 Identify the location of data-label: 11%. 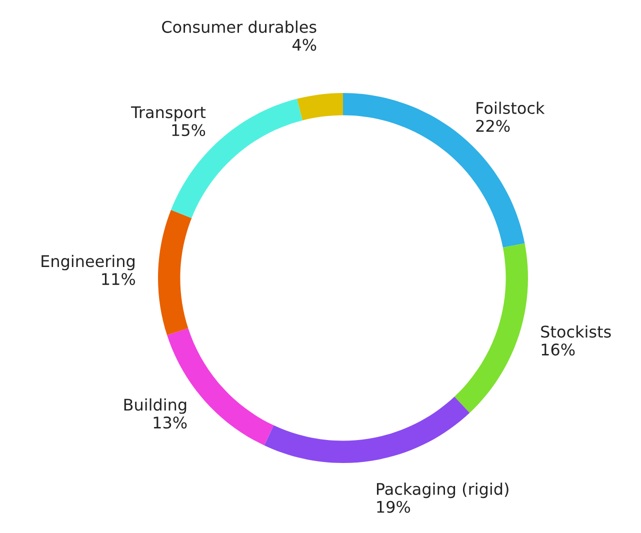
(119, 279).